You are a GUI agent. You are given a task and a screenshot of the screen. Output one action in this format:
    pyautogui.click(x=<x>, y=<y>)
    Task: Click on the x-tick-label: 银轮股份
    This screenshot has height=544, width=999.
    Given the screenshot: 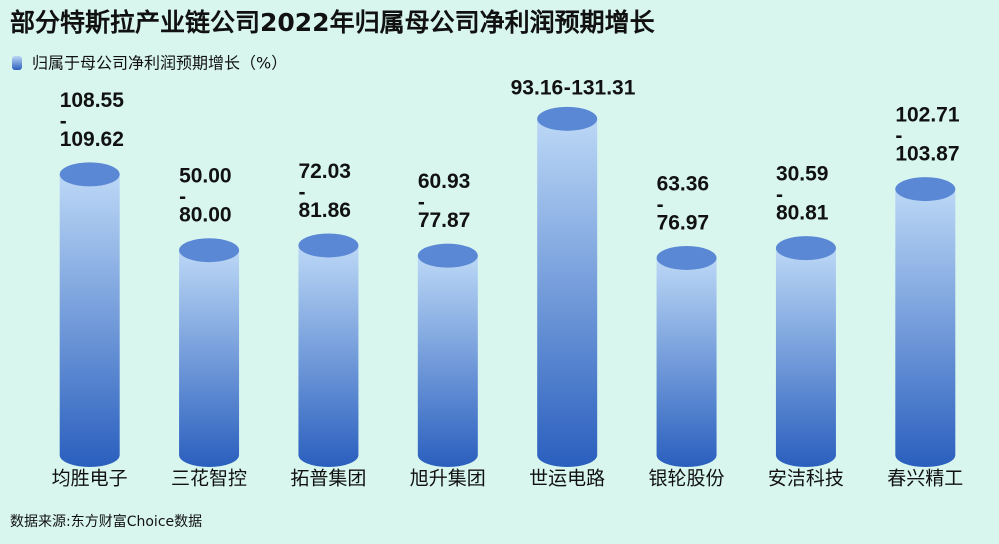 What is the action you would take?
    pyautogui.click(x=687, y=479)
    